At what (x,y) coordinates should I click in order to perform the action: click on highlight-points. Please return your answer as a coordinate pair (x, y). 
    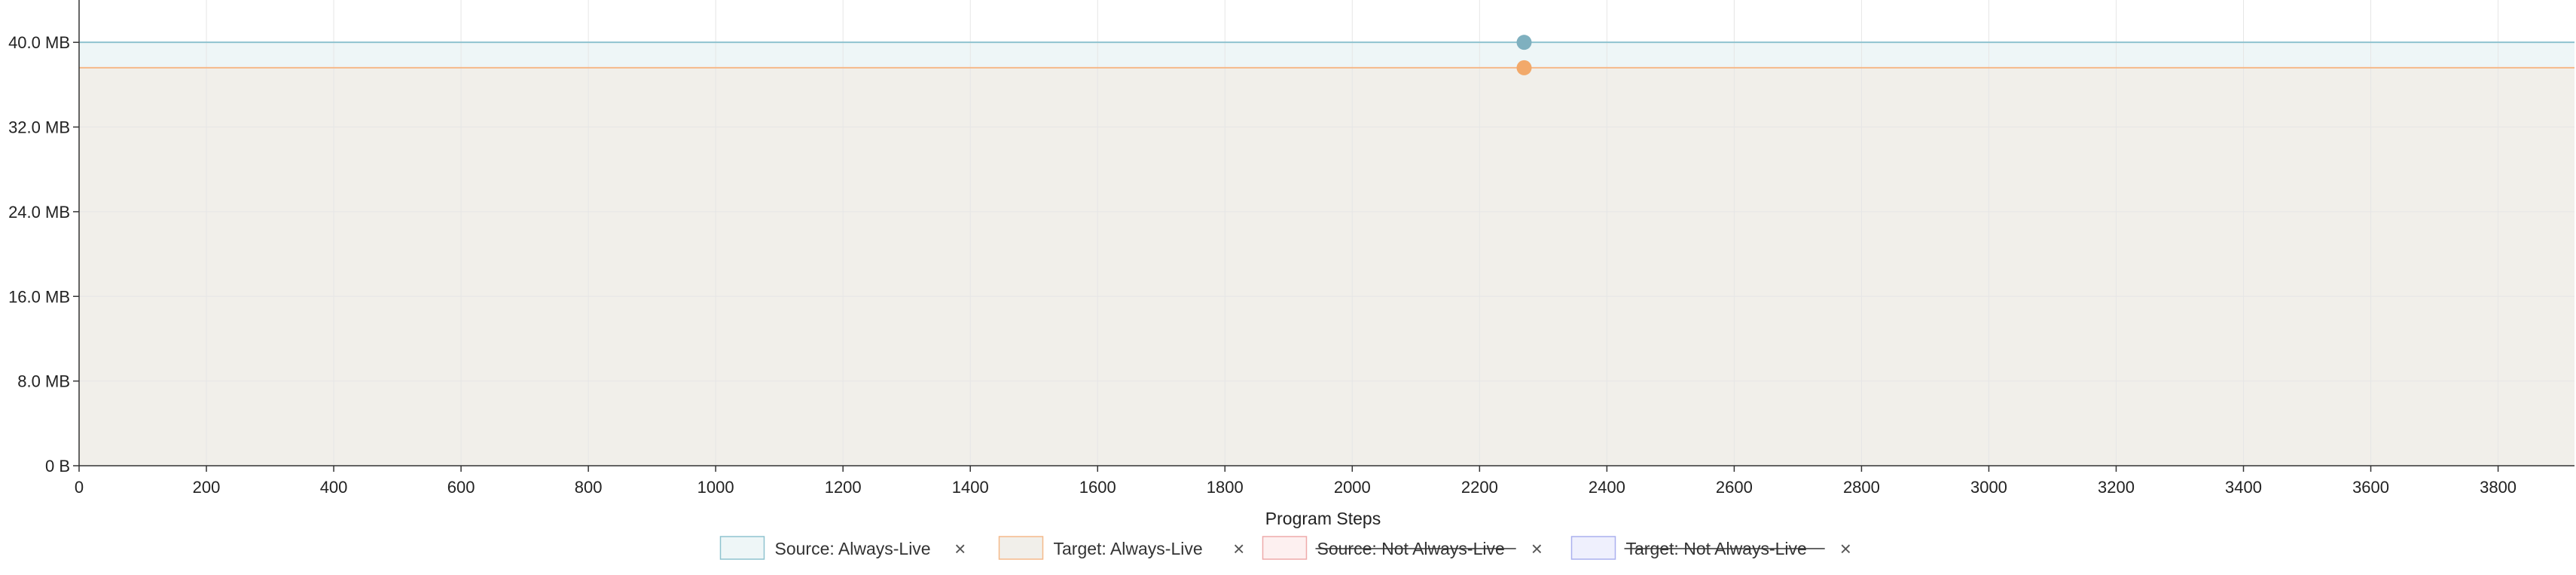
    Looking at the image, I should click on (1524, 55).